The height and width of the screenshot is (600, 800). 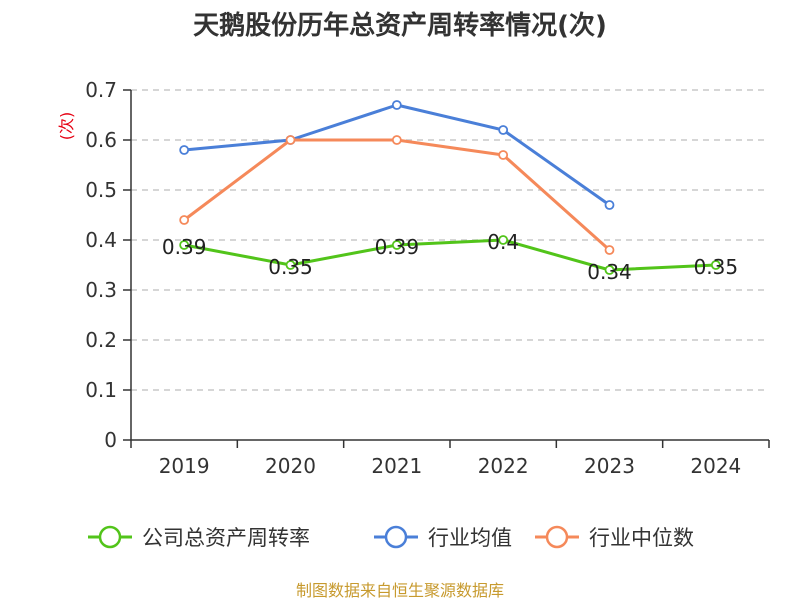 I want to click on legend-item: 公司总资产周转率, so click(x=199, y=537).